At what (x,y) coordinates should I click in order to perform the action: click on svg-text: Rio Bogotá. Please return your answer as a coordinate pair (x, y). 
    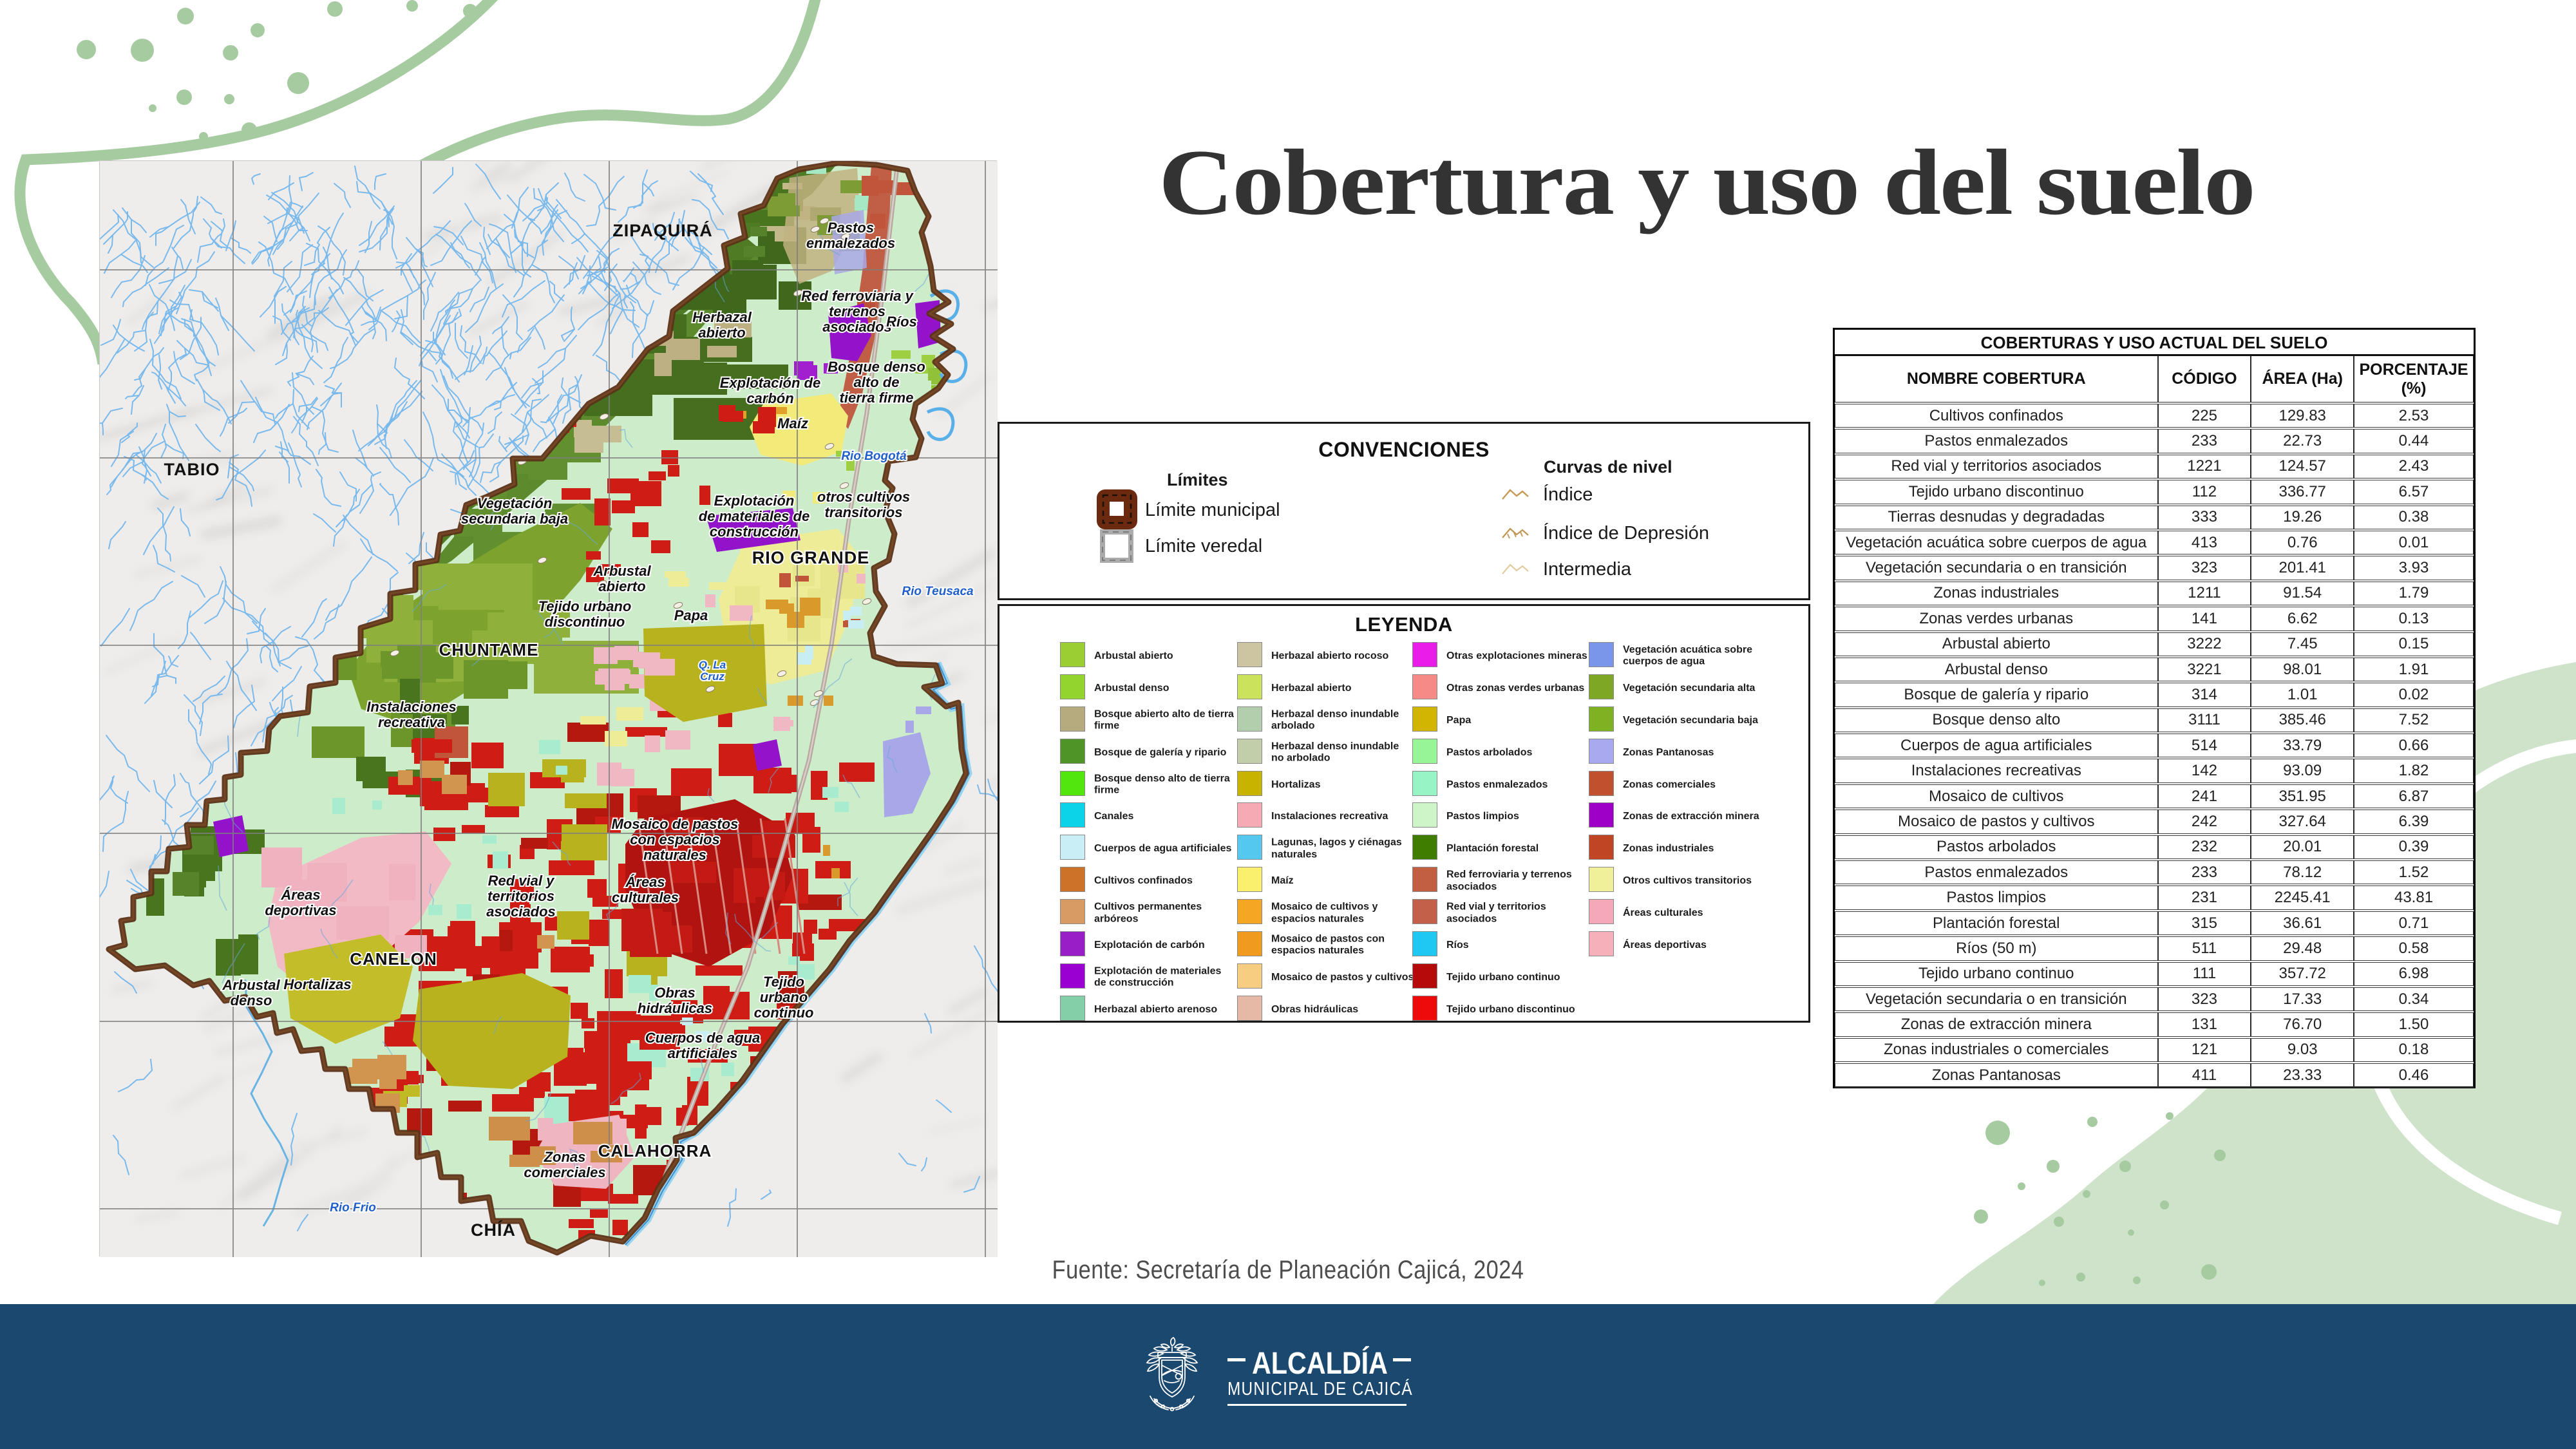
    Looking at the image, I should click on (874, 457).